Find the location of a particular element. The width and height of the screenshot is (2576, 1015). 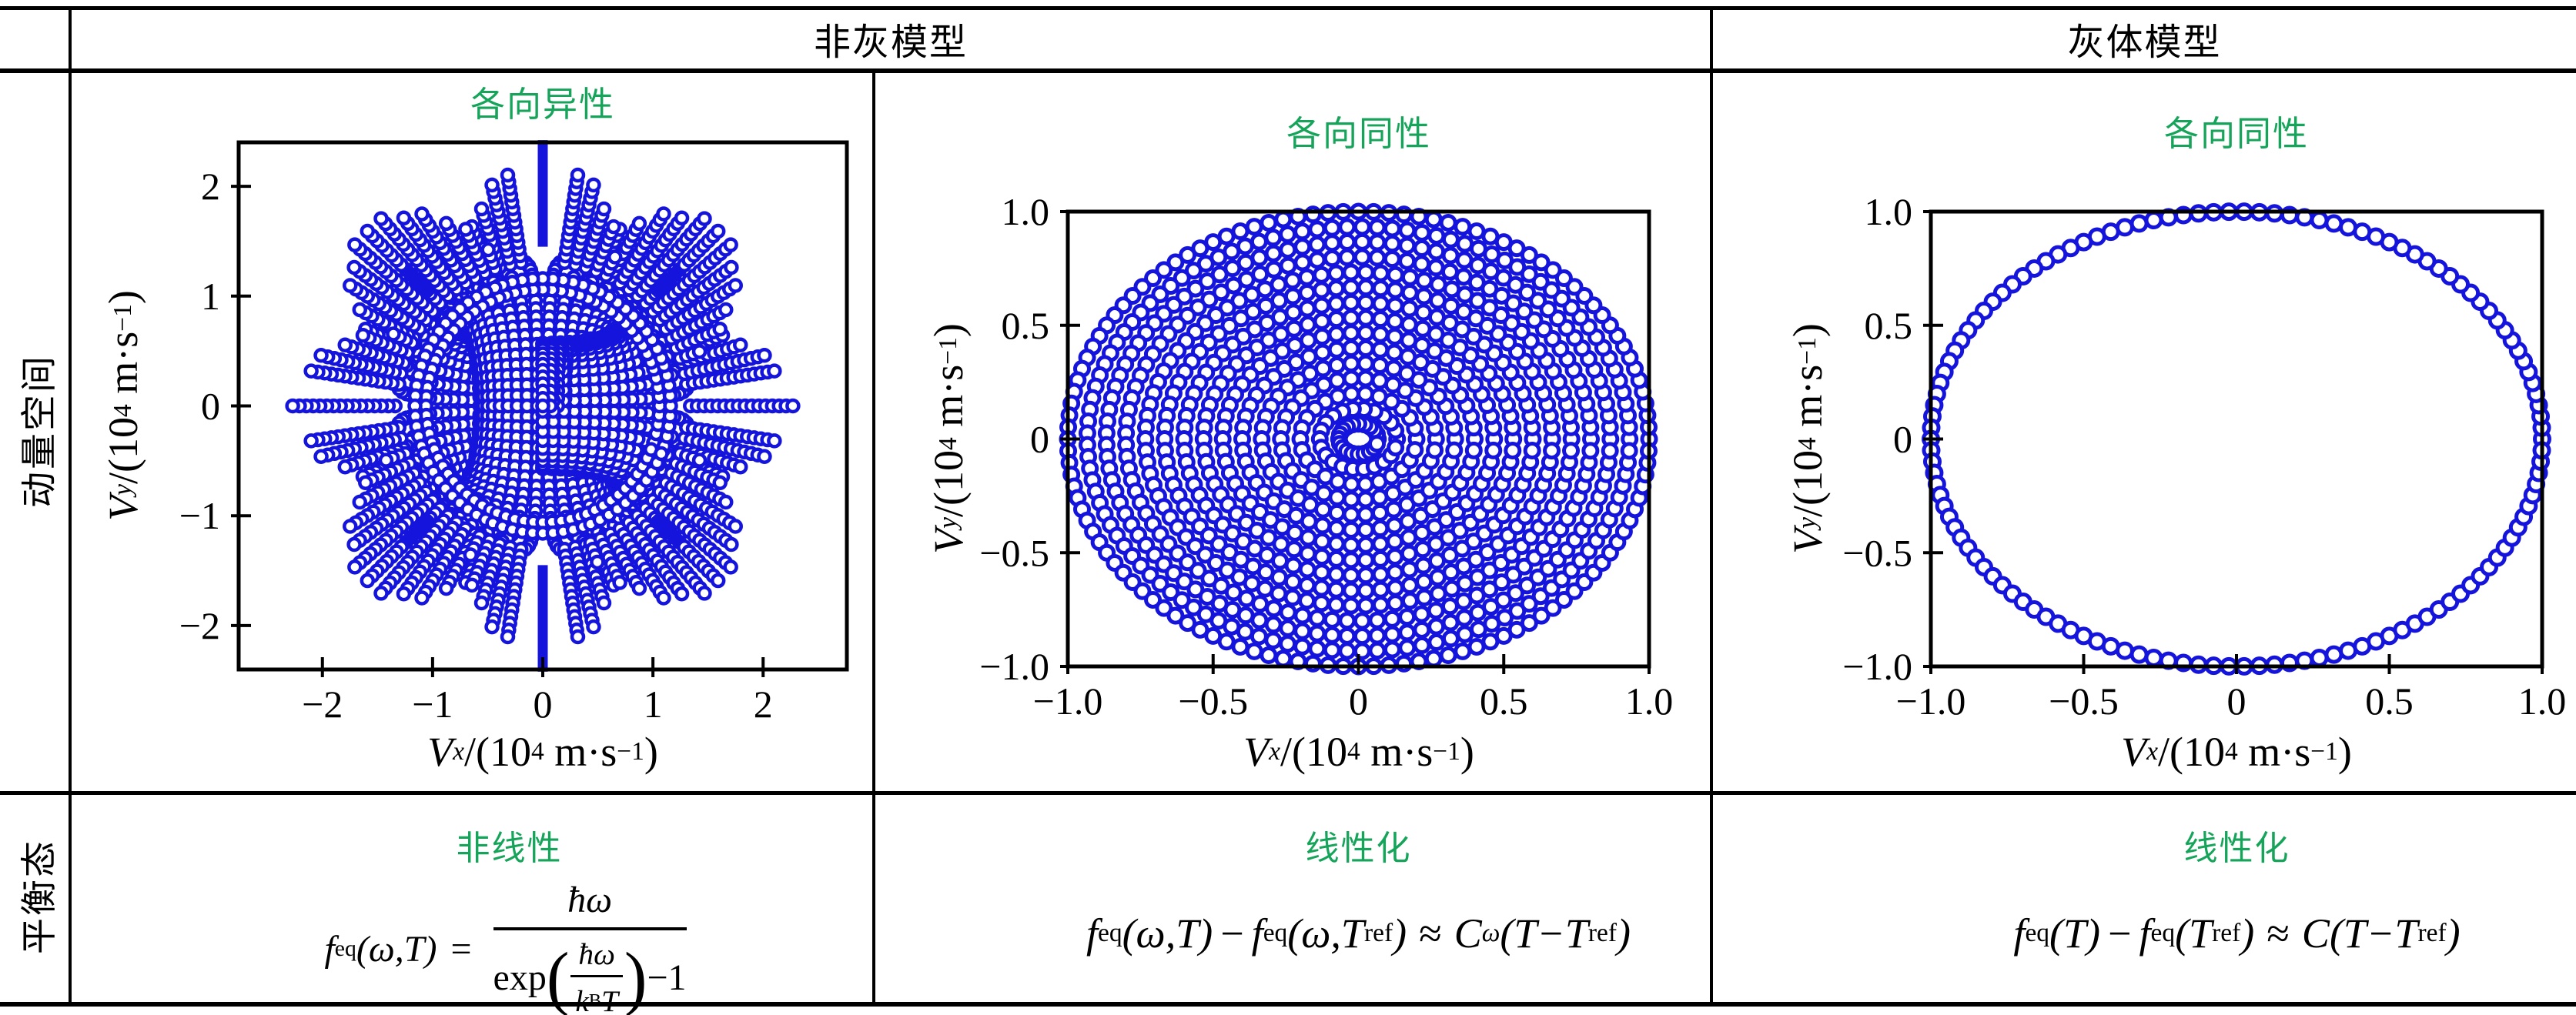

formula-linearized-gray: f eq (T) − f eq (T ref) ≈ C (T−T ref) is located at coordinates (2236, 933).